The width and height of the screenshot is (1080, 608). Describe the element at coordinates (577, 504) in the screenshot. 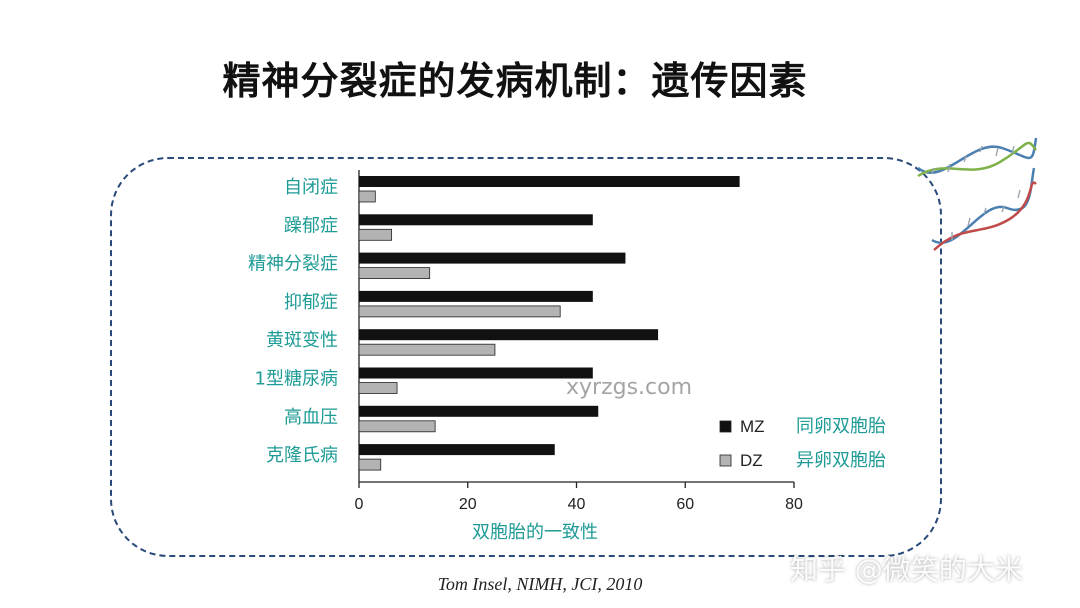

I see `x-tick-label: 40` at that location.